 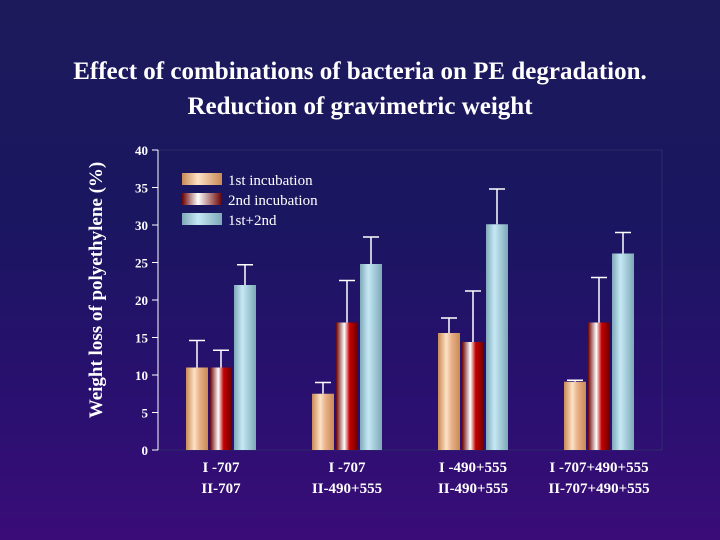 What do you see at coordinates (141, 225) in the screenshot?
I see `y-tick-label: 30` at bounding box center [141, 225].